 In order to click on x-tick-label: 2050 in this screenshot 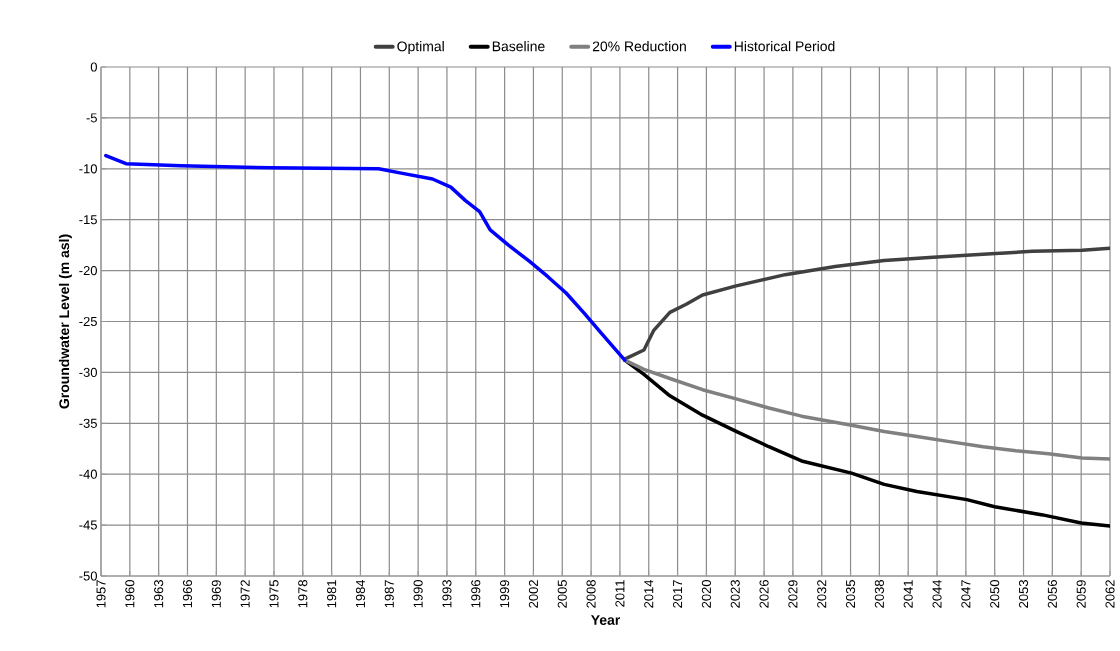, I will do `click(995, 594)`.